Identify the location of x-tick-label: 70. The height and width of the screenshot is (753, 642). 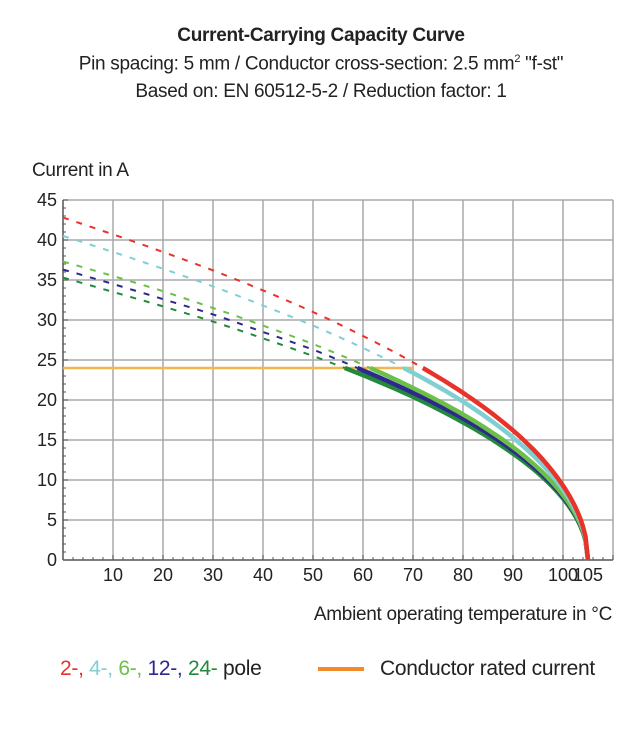
(413, 575).